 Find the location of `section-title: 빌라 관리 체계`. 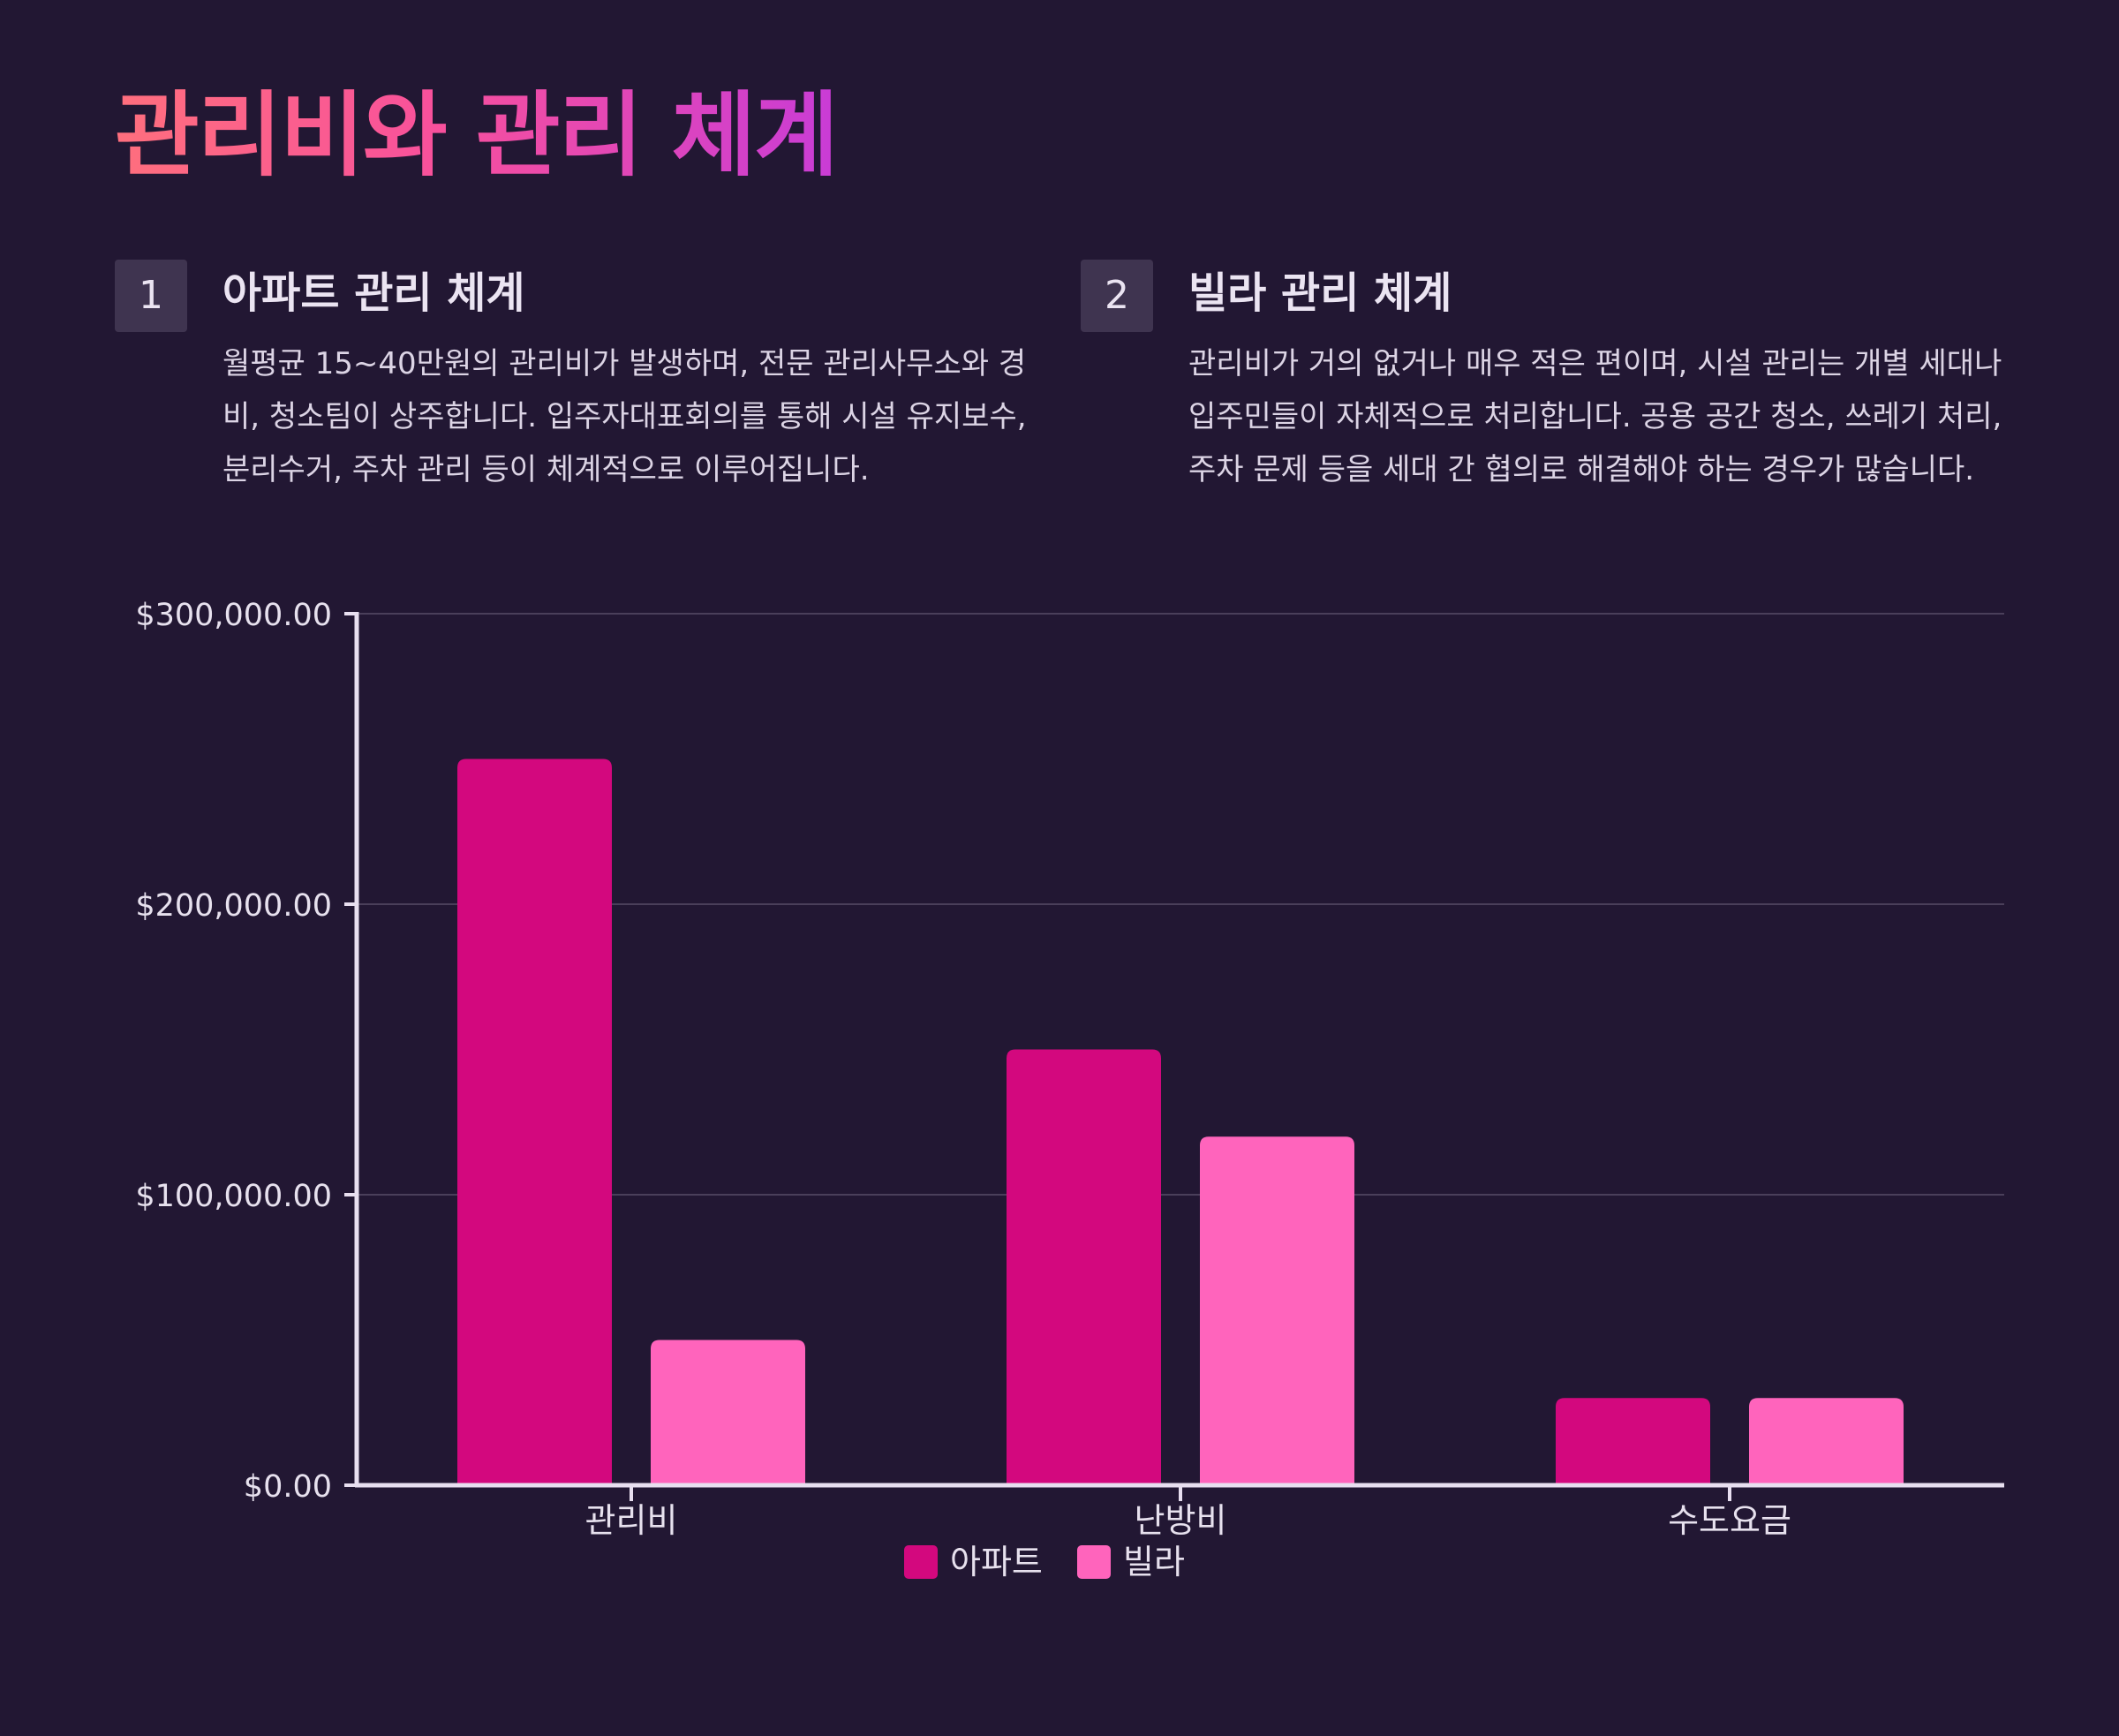

section-title: 빌라 관리 체계 is located at coordinates (1320, 293).